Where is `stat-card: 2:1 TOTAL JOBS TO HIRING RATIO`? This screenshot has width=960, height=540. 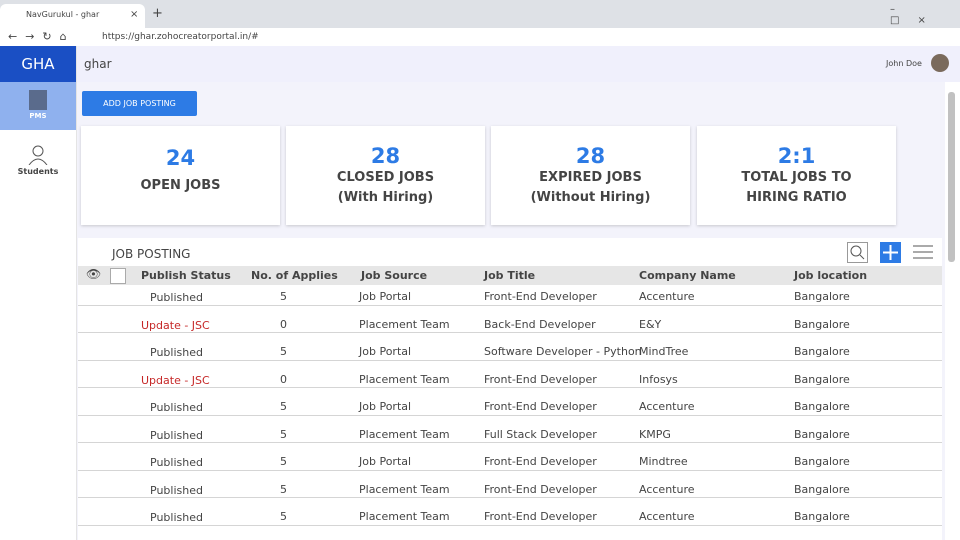
stat-card: 2:1 TOTAL JOBS TO HIRING RATIO is located at coordinates (796, 175).